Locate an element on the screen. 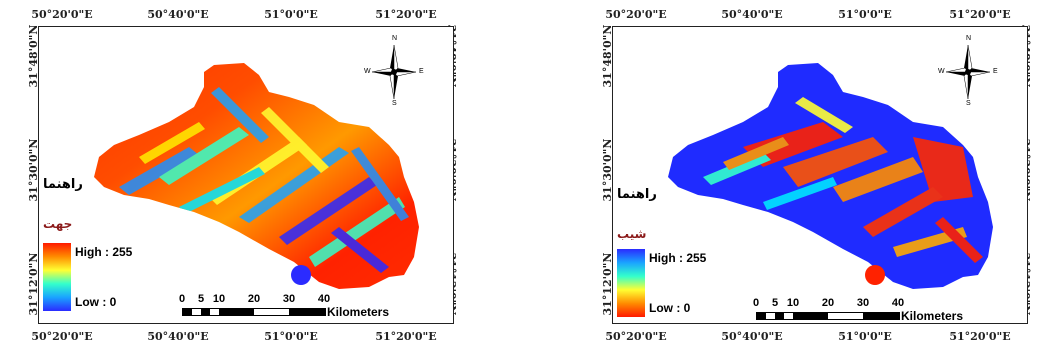  legend-subtitle: جهت is located at coordinates (58, 224).